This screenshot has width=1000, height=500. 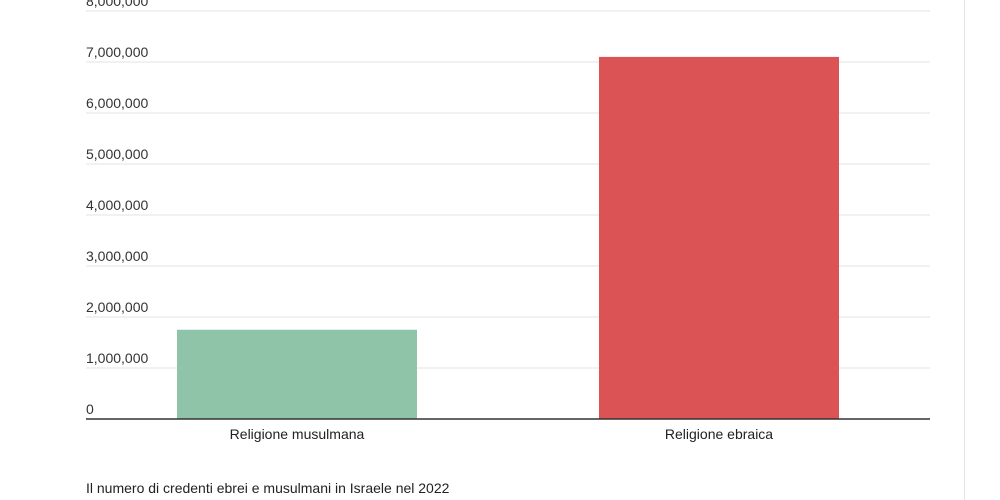 I want to click on y-tick-label: 5,000,000, so click(x=117, y=154).